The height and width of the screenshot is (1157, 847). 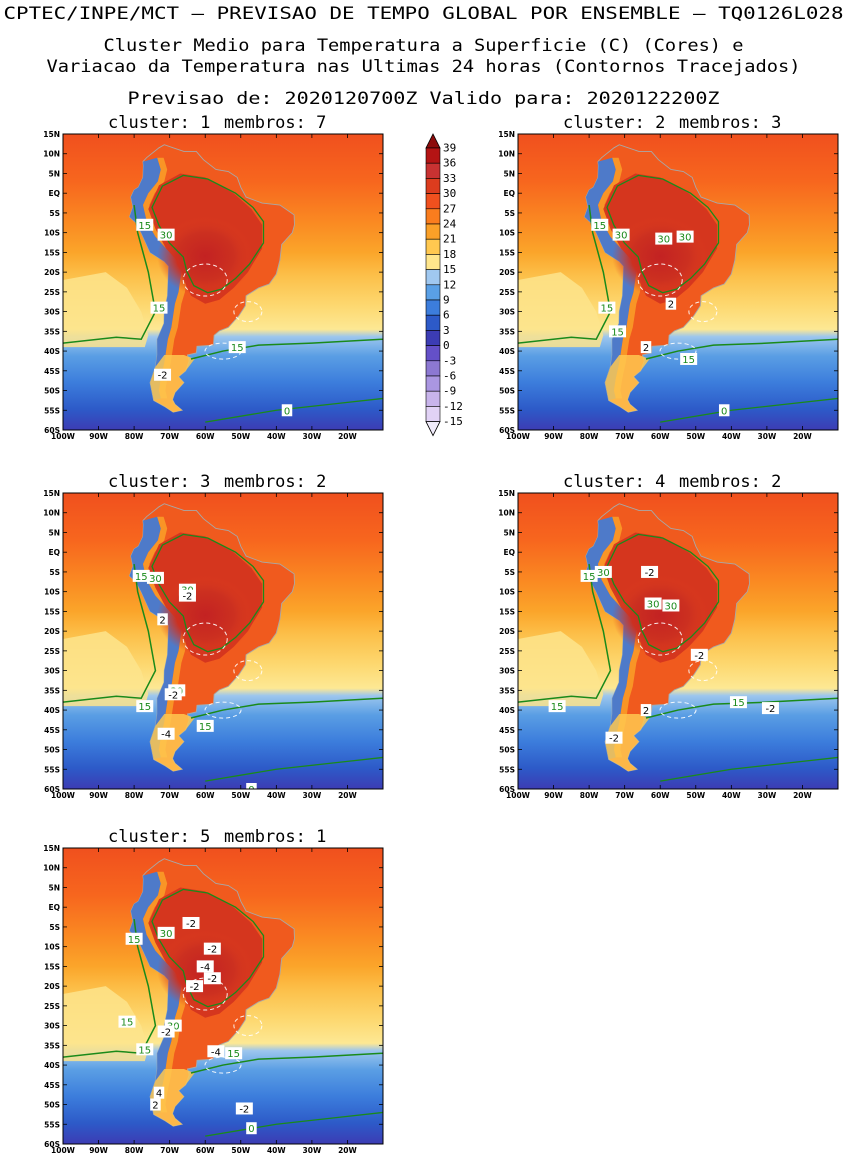 I want to click on contour-label: 2, so click(x=646, y=347).